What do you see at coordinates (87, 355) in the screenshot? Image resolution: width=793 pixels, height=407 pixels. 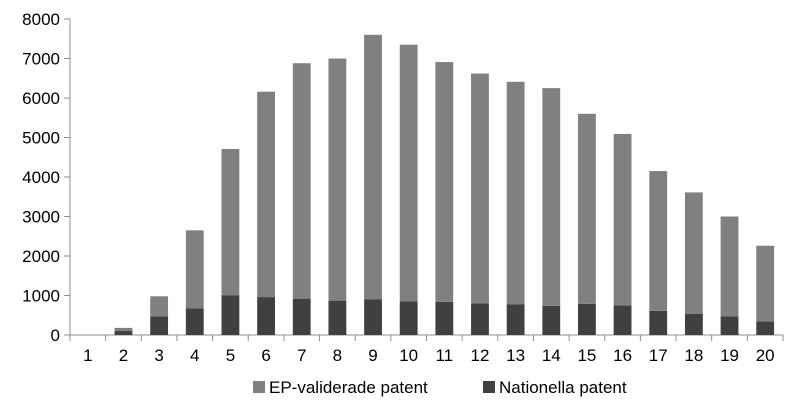 I see `x-tick-label: 1` at bounding box center [87, 355].